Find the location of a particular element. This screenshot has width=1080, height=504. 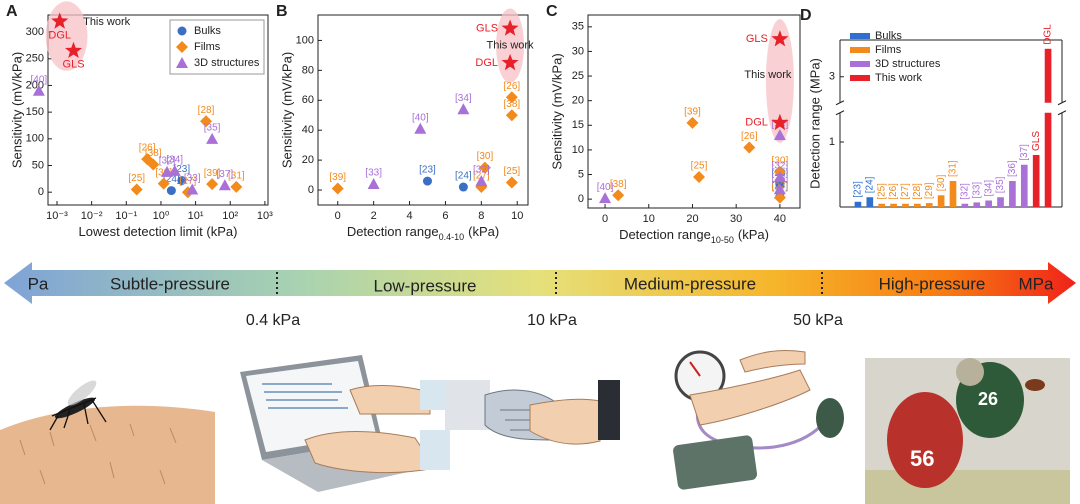

y-tick-label: 5 is located at coordinates (581, 174).